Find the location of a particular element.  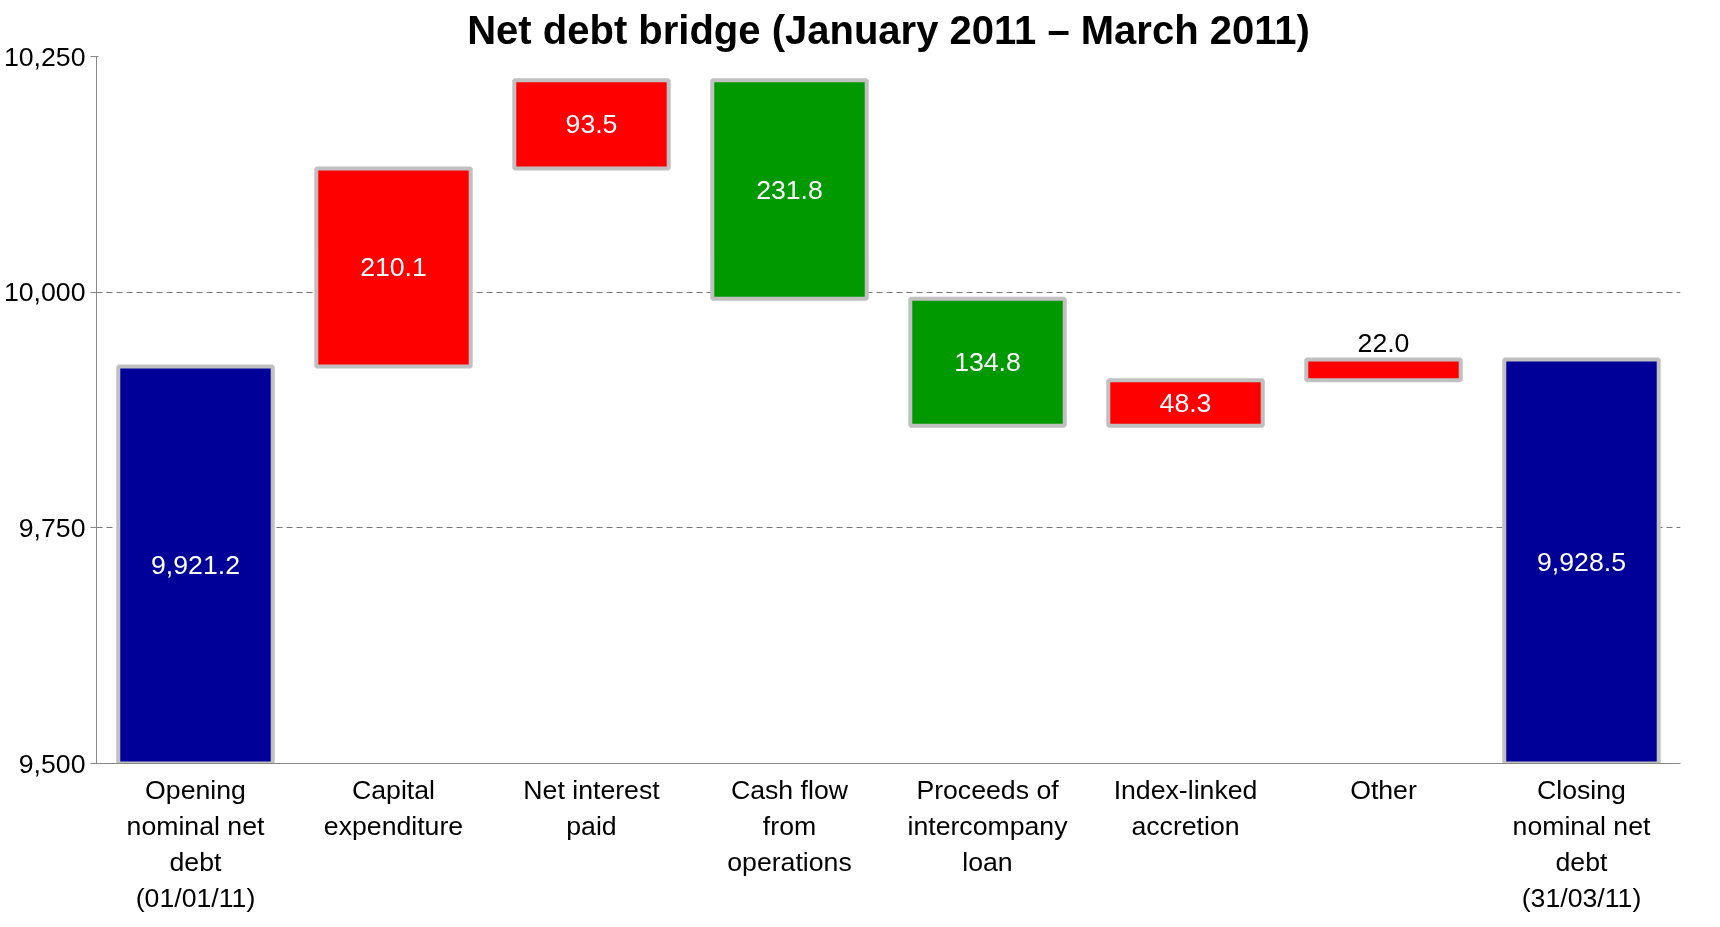

x-tick-label: Net interest paid is located at coordinates (592, 807).